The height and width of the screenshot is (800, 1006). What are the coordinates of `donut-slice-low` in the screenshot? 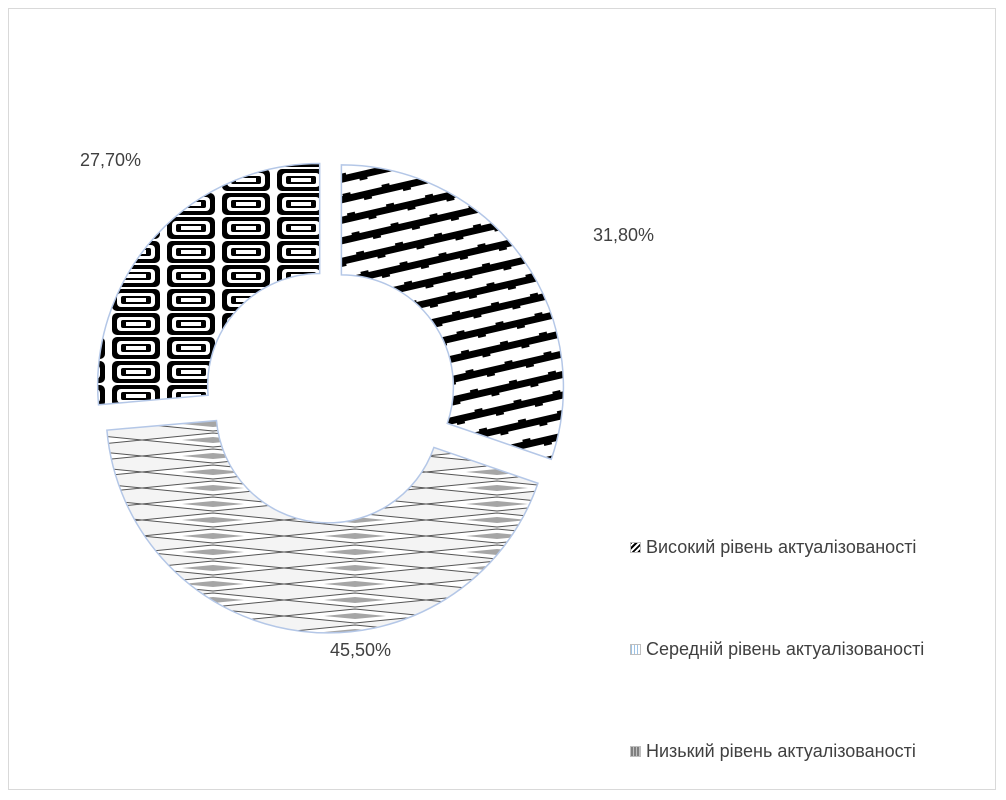 It's located at (208, 284).